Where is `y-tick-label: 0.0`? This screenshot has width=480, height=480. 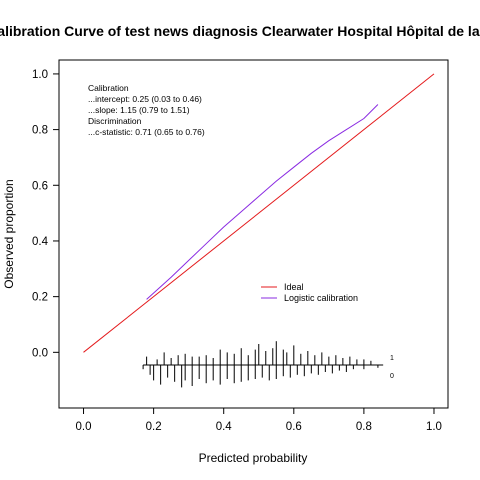
y-tick-label: 0.0 is located at coordinates (40, 353).